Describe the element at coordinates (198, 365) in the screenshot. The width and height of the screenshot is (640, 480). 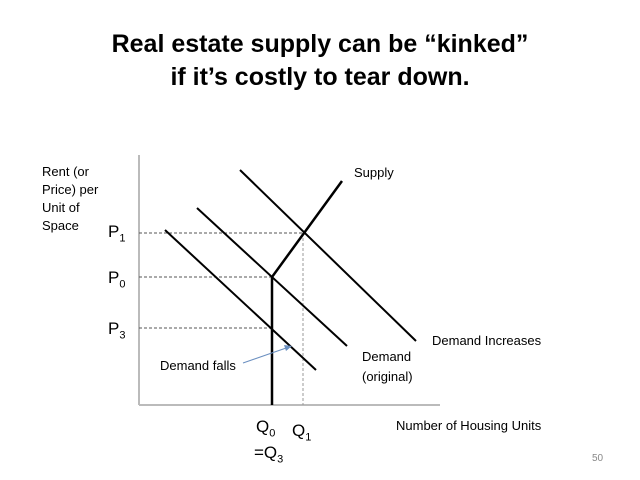
I see `demand-falls-label: Demand falls` at that location.